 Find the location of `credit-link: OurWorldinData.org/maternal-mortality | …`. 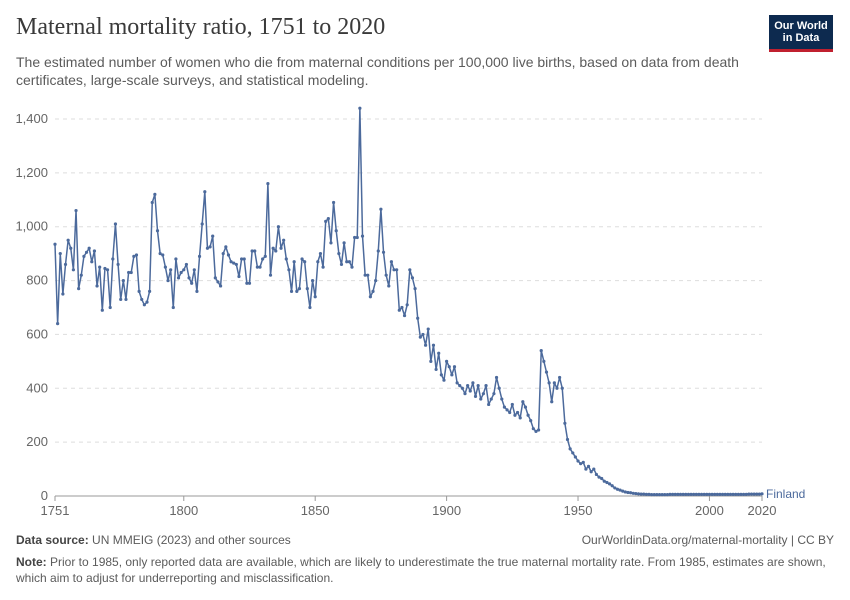

credit-link: OurWorldinData.org/maternal-mortality | … is located at coordinates (707, 540).